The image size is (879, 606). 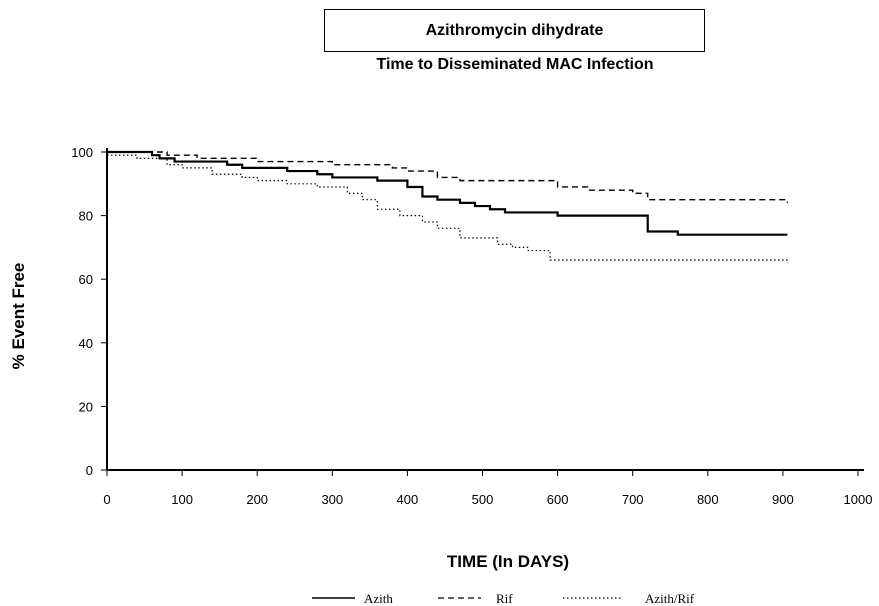 What do you see at coordinates (408, 499) in the screenshot?
I see `x-tick-label: 400` at bounding box center [408, 499].